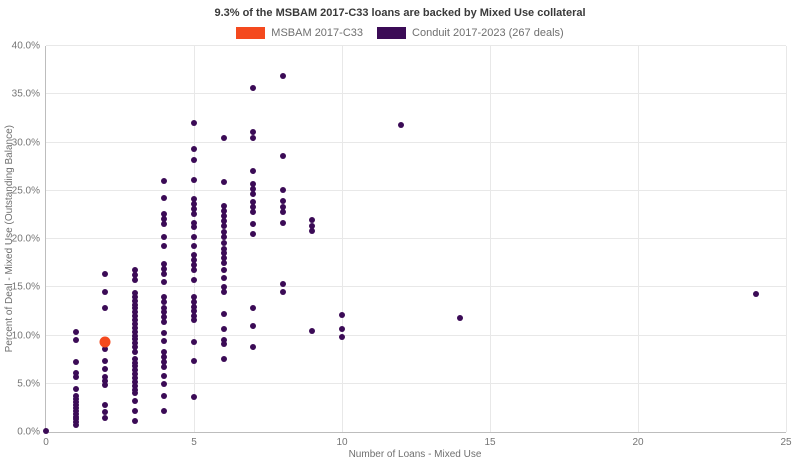  What do you see at coordinates (25, 142) in the screenshot?
I see `y-tick-label: 30.0%` at bounding box center [25, 142].